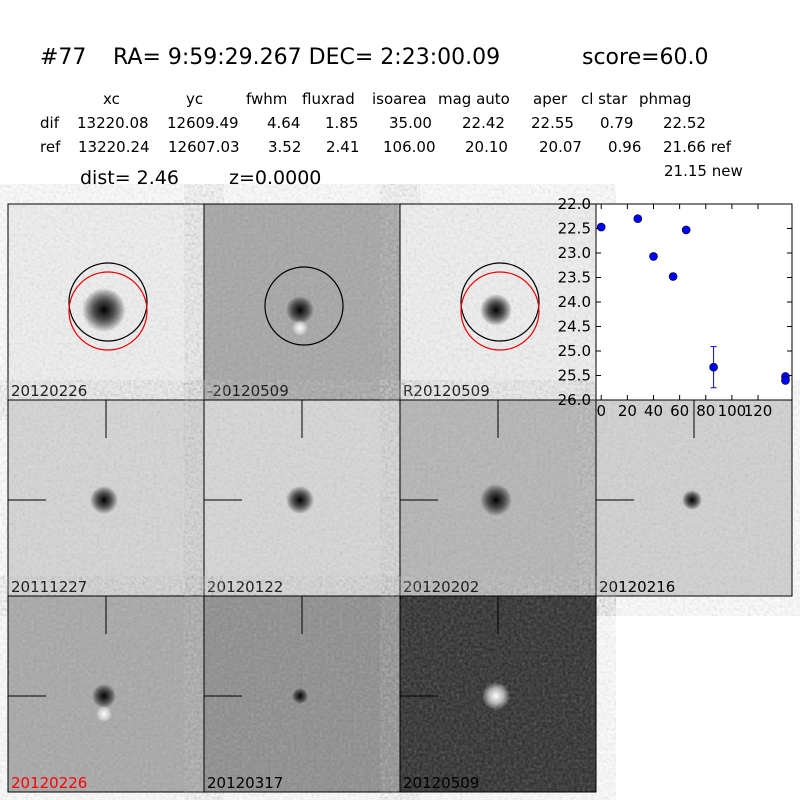 The image size is (800, 800). I want to click on cell: 1.85, so click(341, 123).